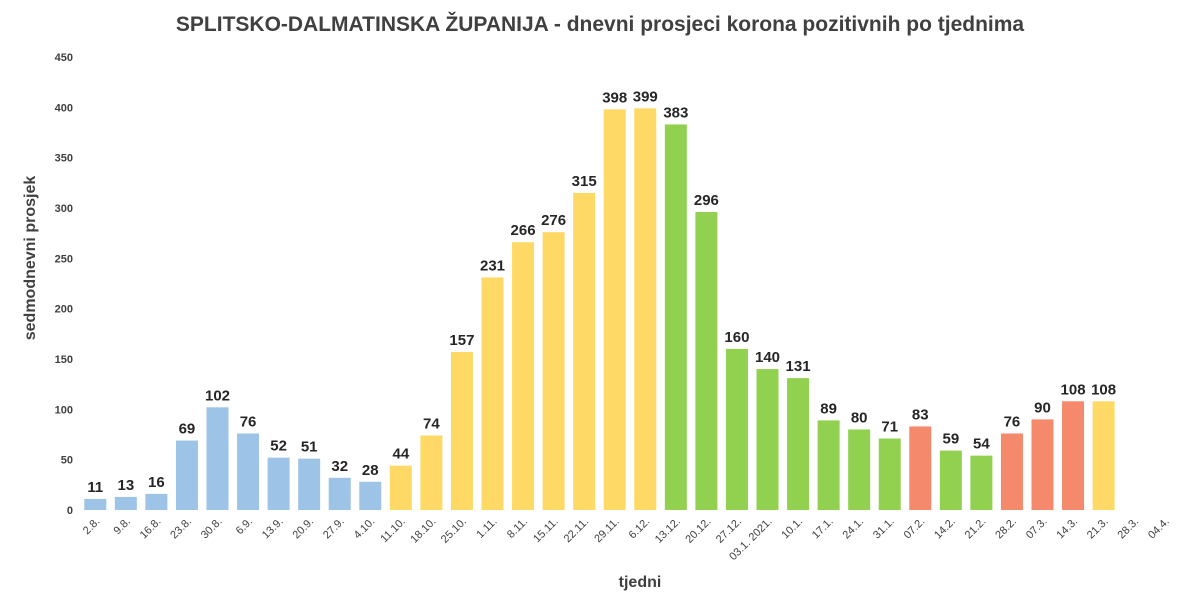  Describe the element at coordinates (859, 417) in the screenshot. I see `data-label: 80` at that location.